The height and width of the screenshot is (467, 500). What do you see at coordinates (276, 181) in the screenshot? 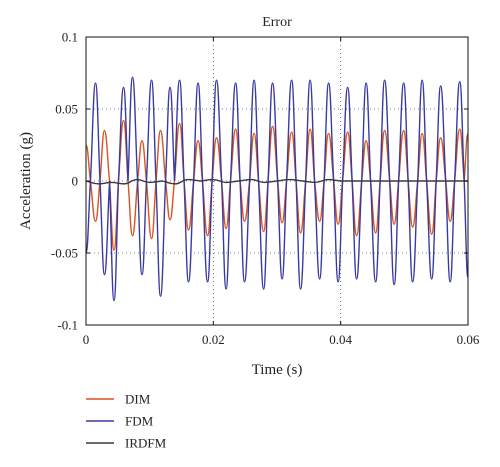
I see `series-line-irdfm` at bounding box center [276, 181].